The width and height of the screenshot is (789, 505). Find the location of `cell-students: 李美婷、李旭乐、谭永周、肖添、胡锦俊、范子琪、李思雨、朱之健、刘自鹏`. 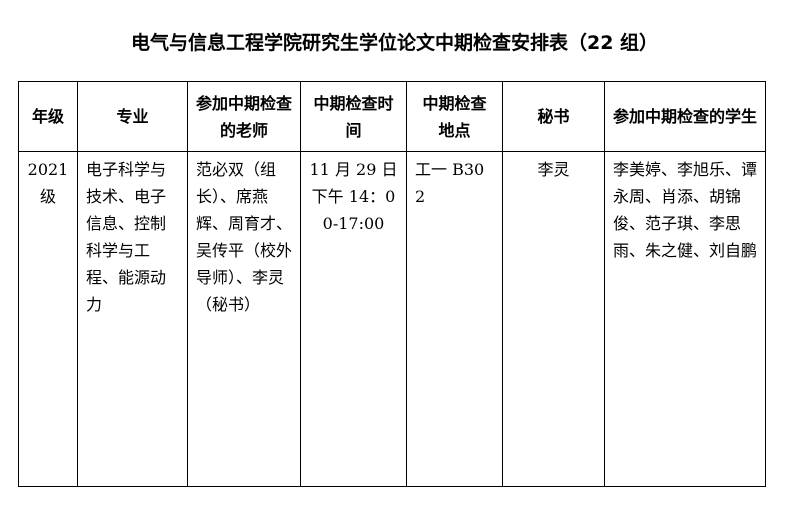

cell-students: 李美婷、李旭乐、谭永周、肖添、胡锦俊、范子琪、李思雨、朱之健、刘自鹏 is located at coordinates (685, 319).